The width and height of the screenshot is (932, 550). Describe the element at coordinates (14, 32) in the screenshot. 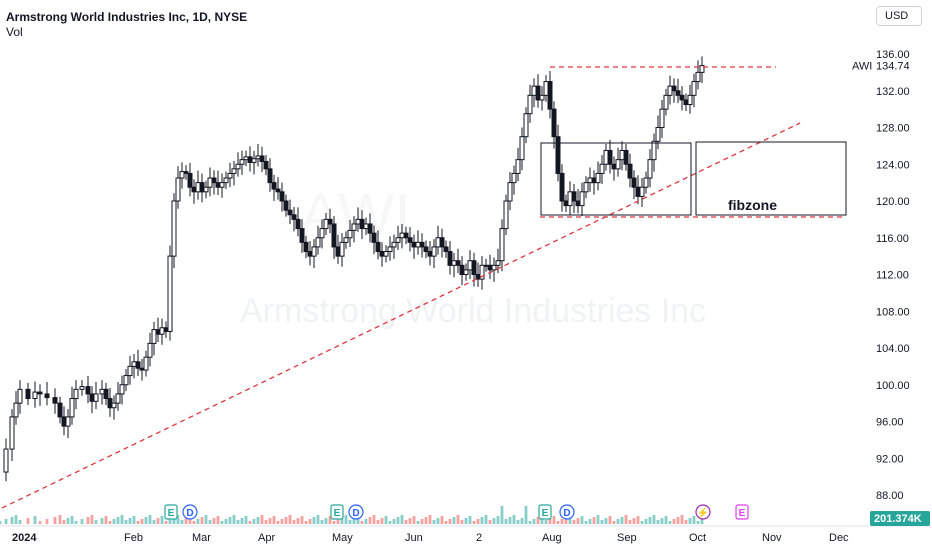

I see `volume-legend: Vol` at that location.